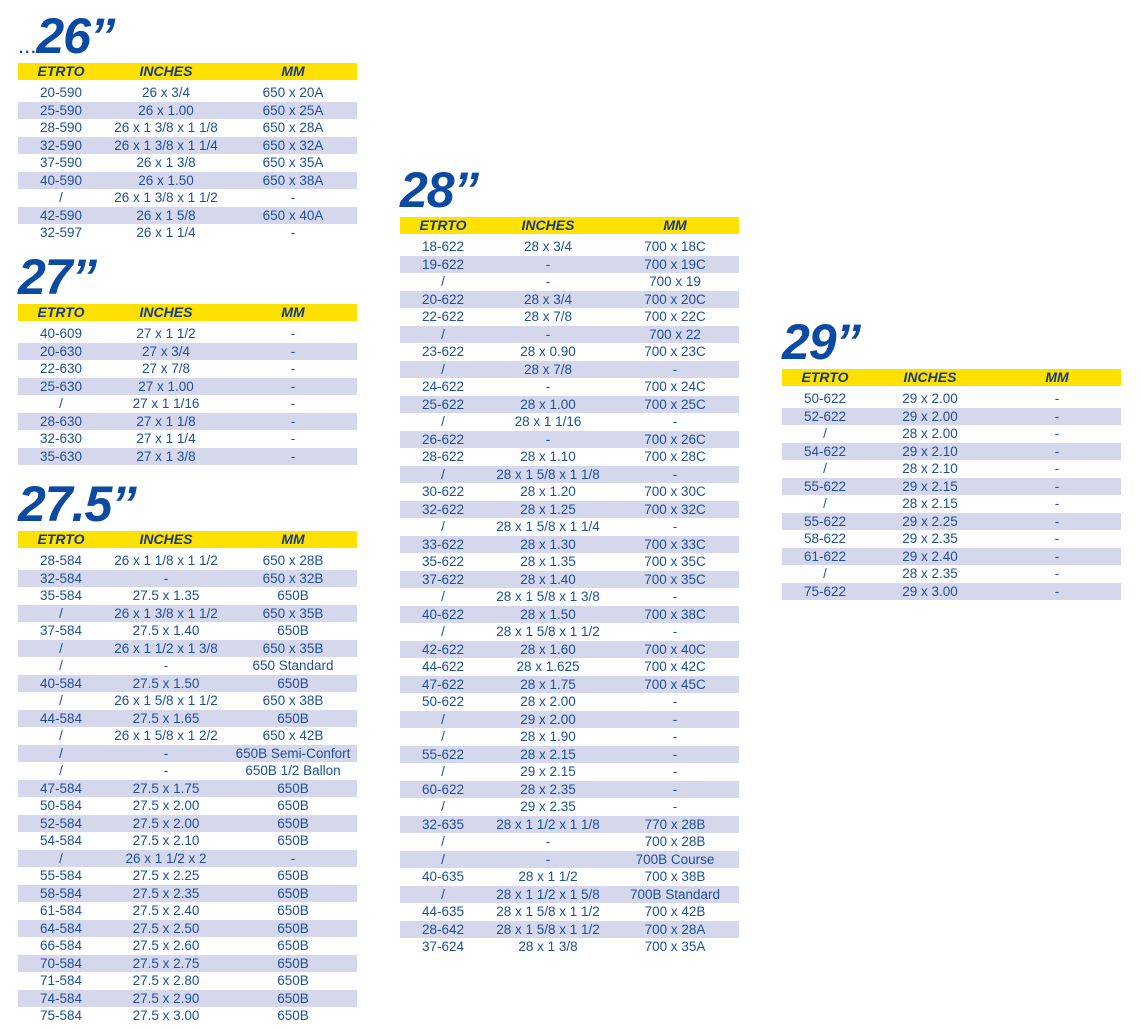 The height and width of the screenshot is (1029, 1140). What do you see at coordinates (166, 928) in the screenshot?
I see `table-cell: 27.5 x 2.50` at bounding box center [166, 928].